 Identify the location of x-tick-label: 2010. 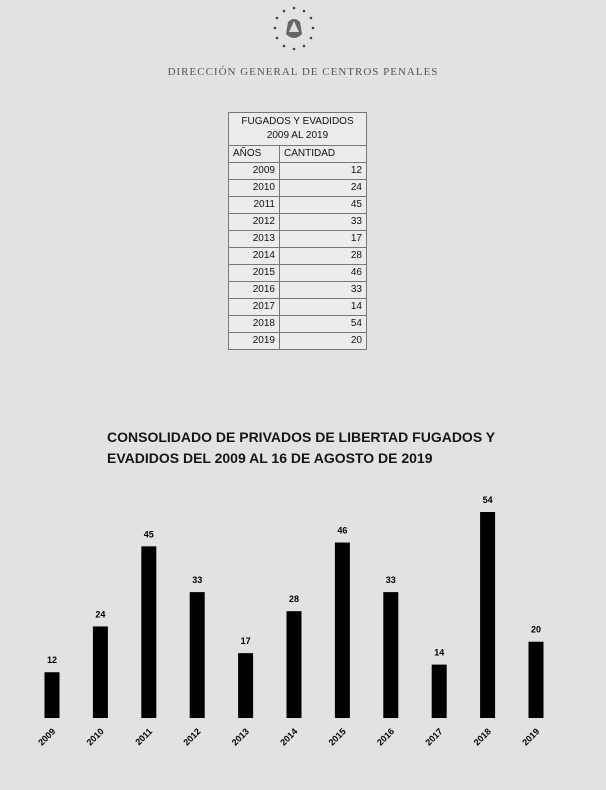
(95, 736).